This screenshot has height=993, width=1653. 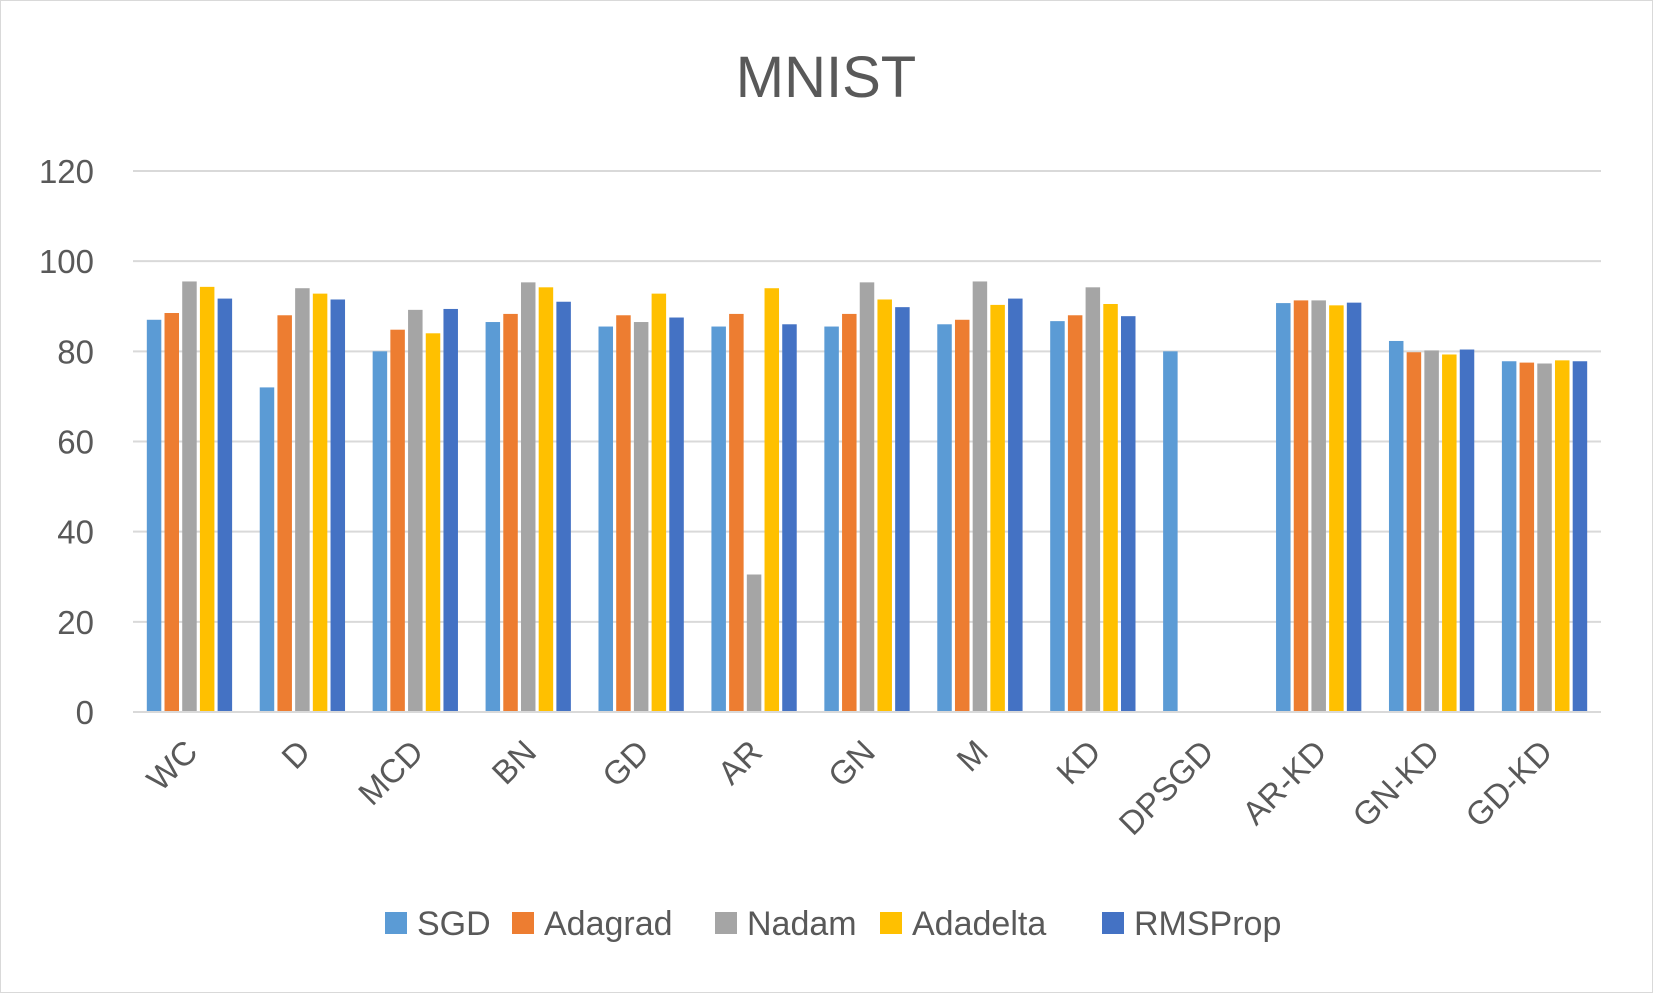 What do you see at coordinates (1431, 531) in the screenshot?
I see `bar-gn-kd-nadam` at bounding box center [1431, 531].